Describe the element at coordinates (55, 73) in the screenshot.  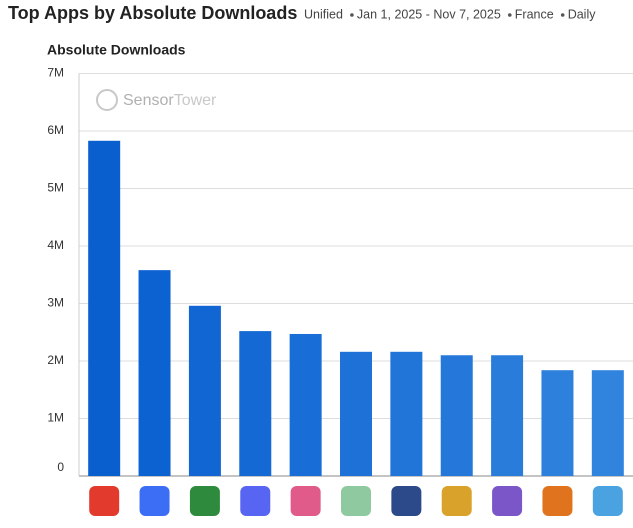
I see `y-tick-label: 7M` at that location.